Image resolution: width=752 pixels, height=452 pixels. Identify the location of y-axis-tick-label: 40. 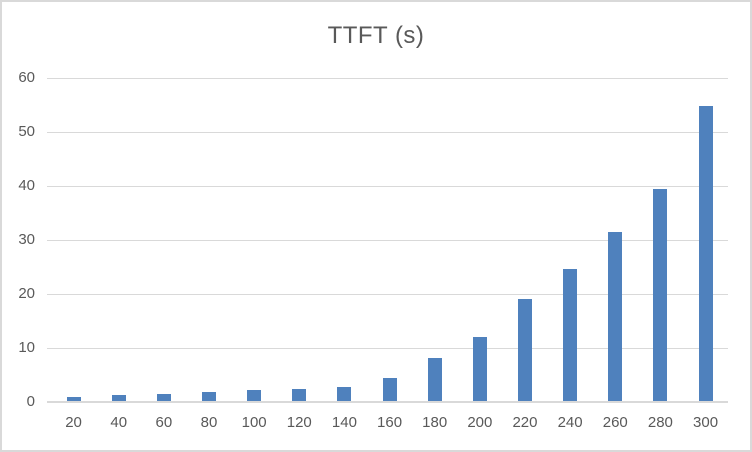
(26, 185).